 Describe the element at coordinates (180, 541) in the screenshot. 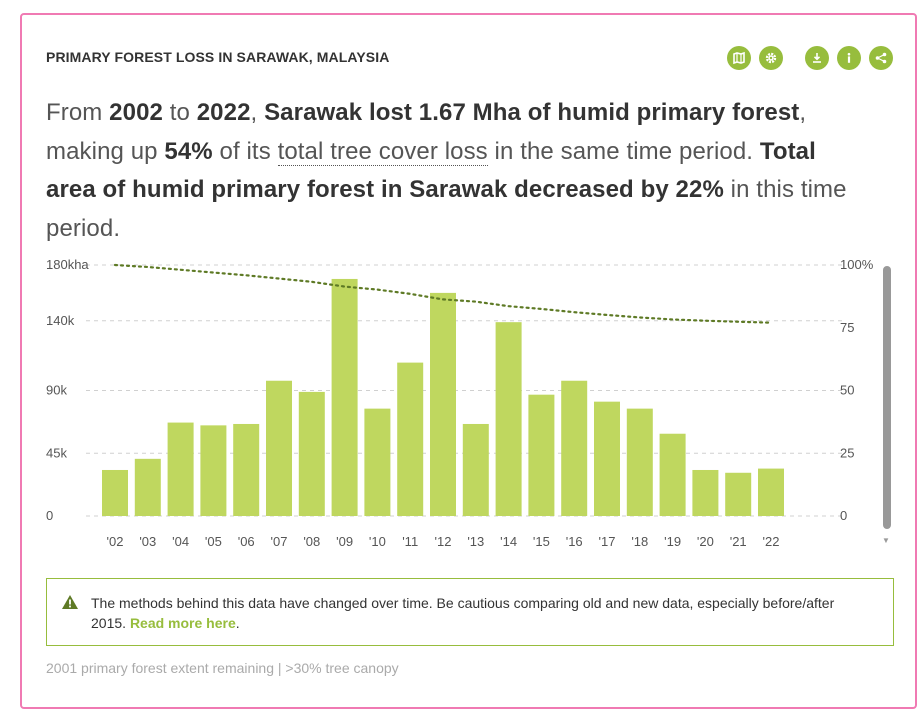

I see `x-tick-label: '04` at that location.